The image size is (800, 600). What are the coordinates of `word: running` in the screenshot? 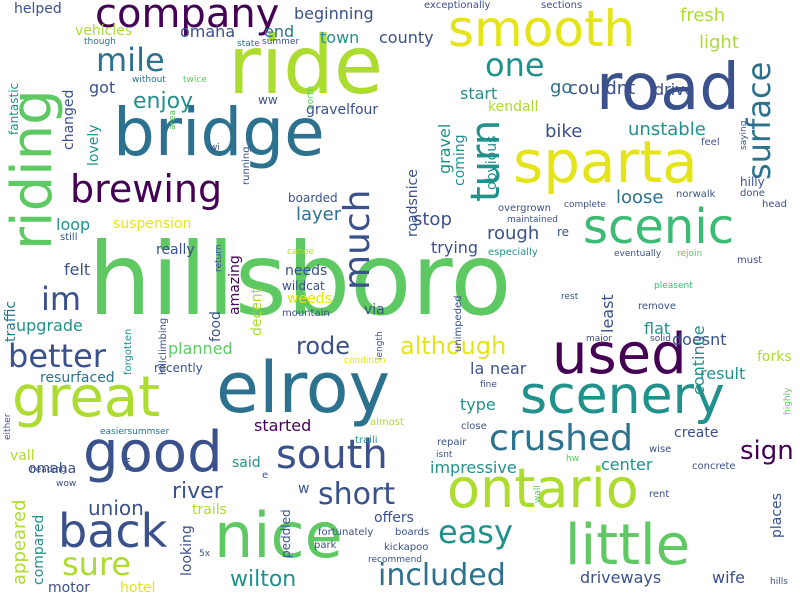 It's located at (246, 165).